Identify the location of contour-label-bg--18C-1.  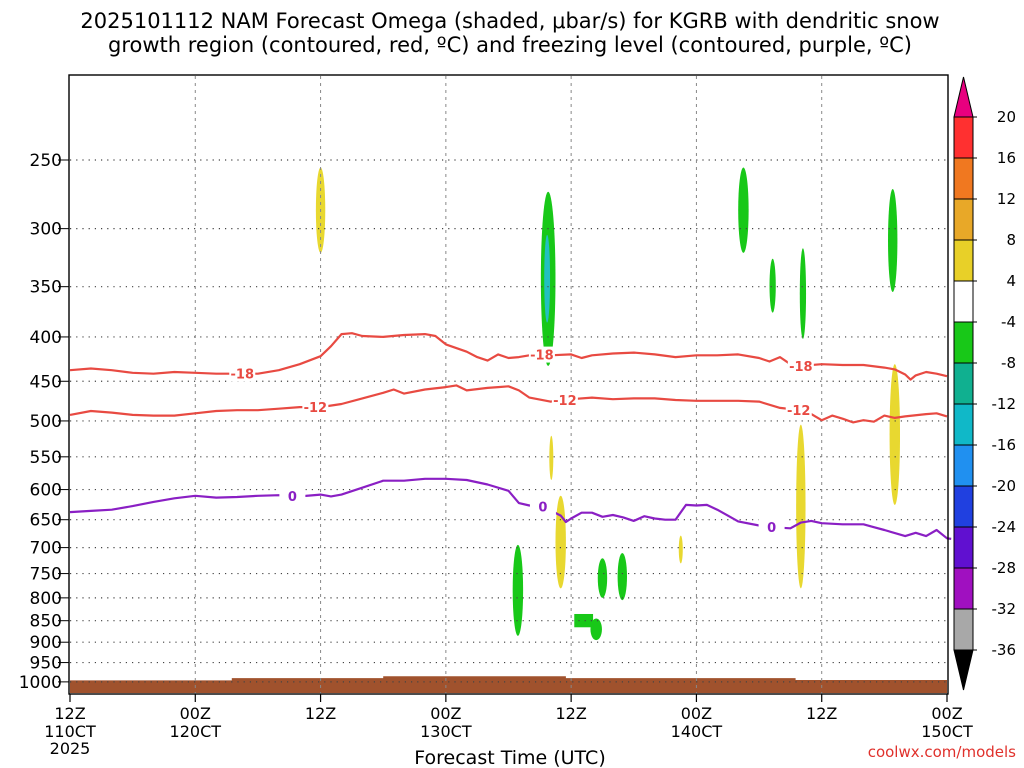
(541, 354).